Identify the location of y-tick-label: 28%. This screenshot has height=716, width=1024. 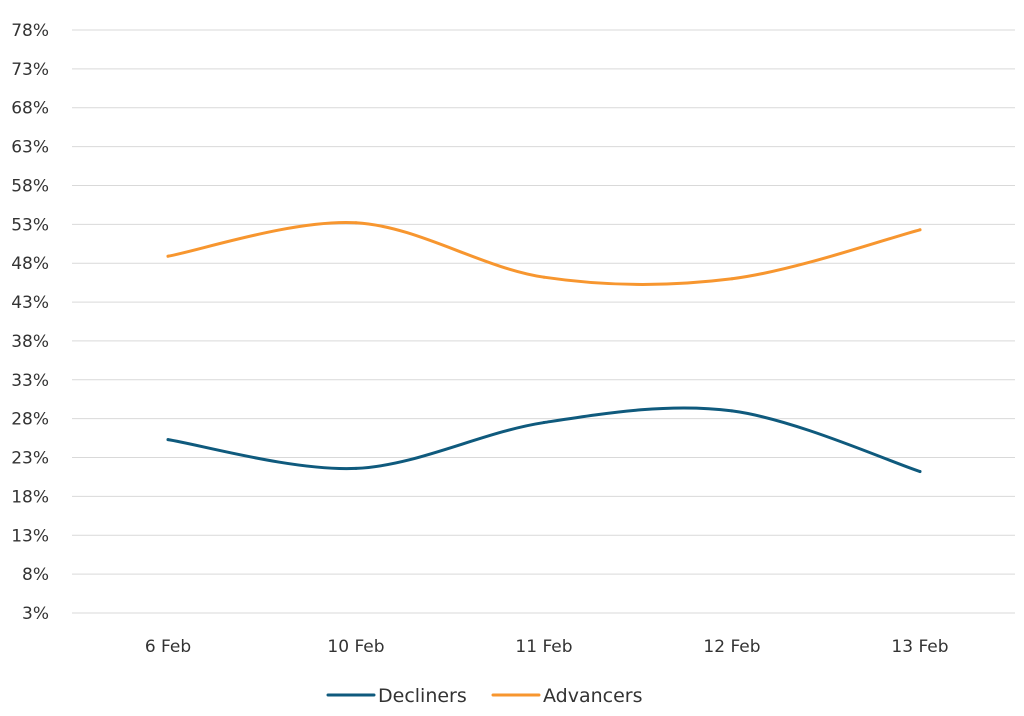
(30, 420).